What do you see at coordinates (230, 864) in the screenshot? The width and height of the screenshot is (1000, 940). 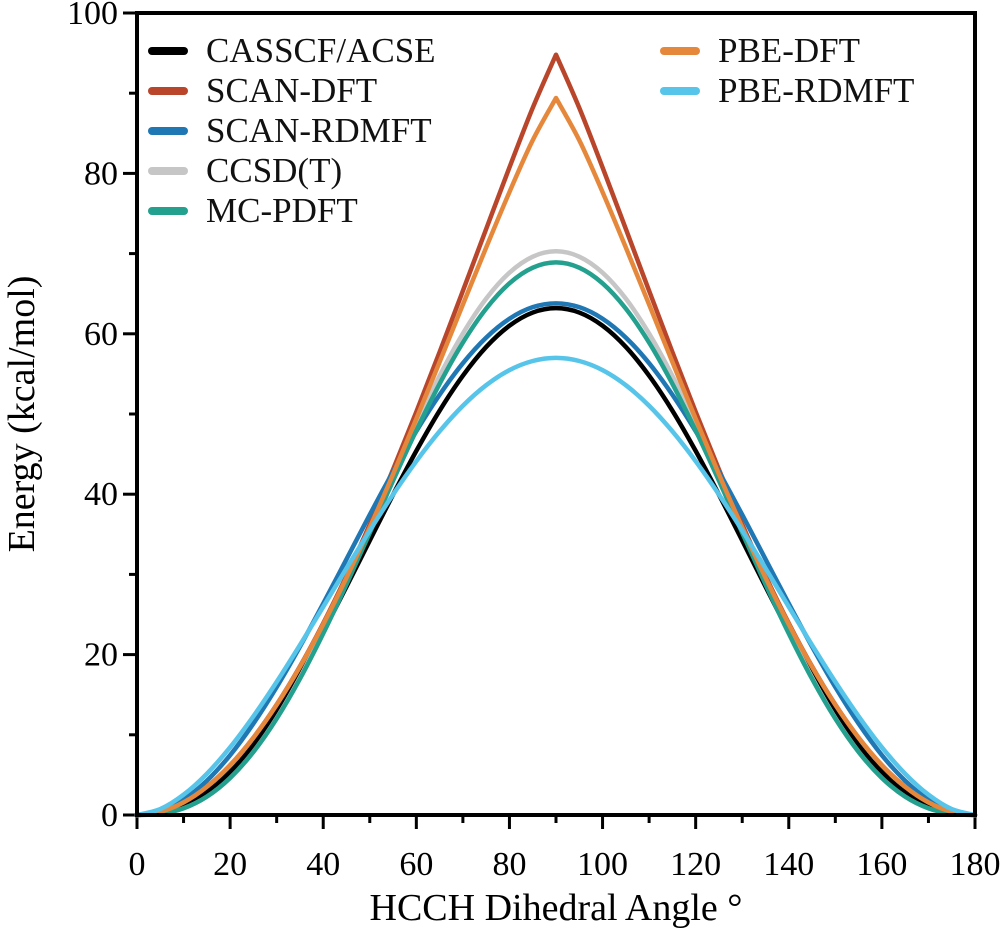 I see `x-tick-label: 20` at bounding box center [230, 864].